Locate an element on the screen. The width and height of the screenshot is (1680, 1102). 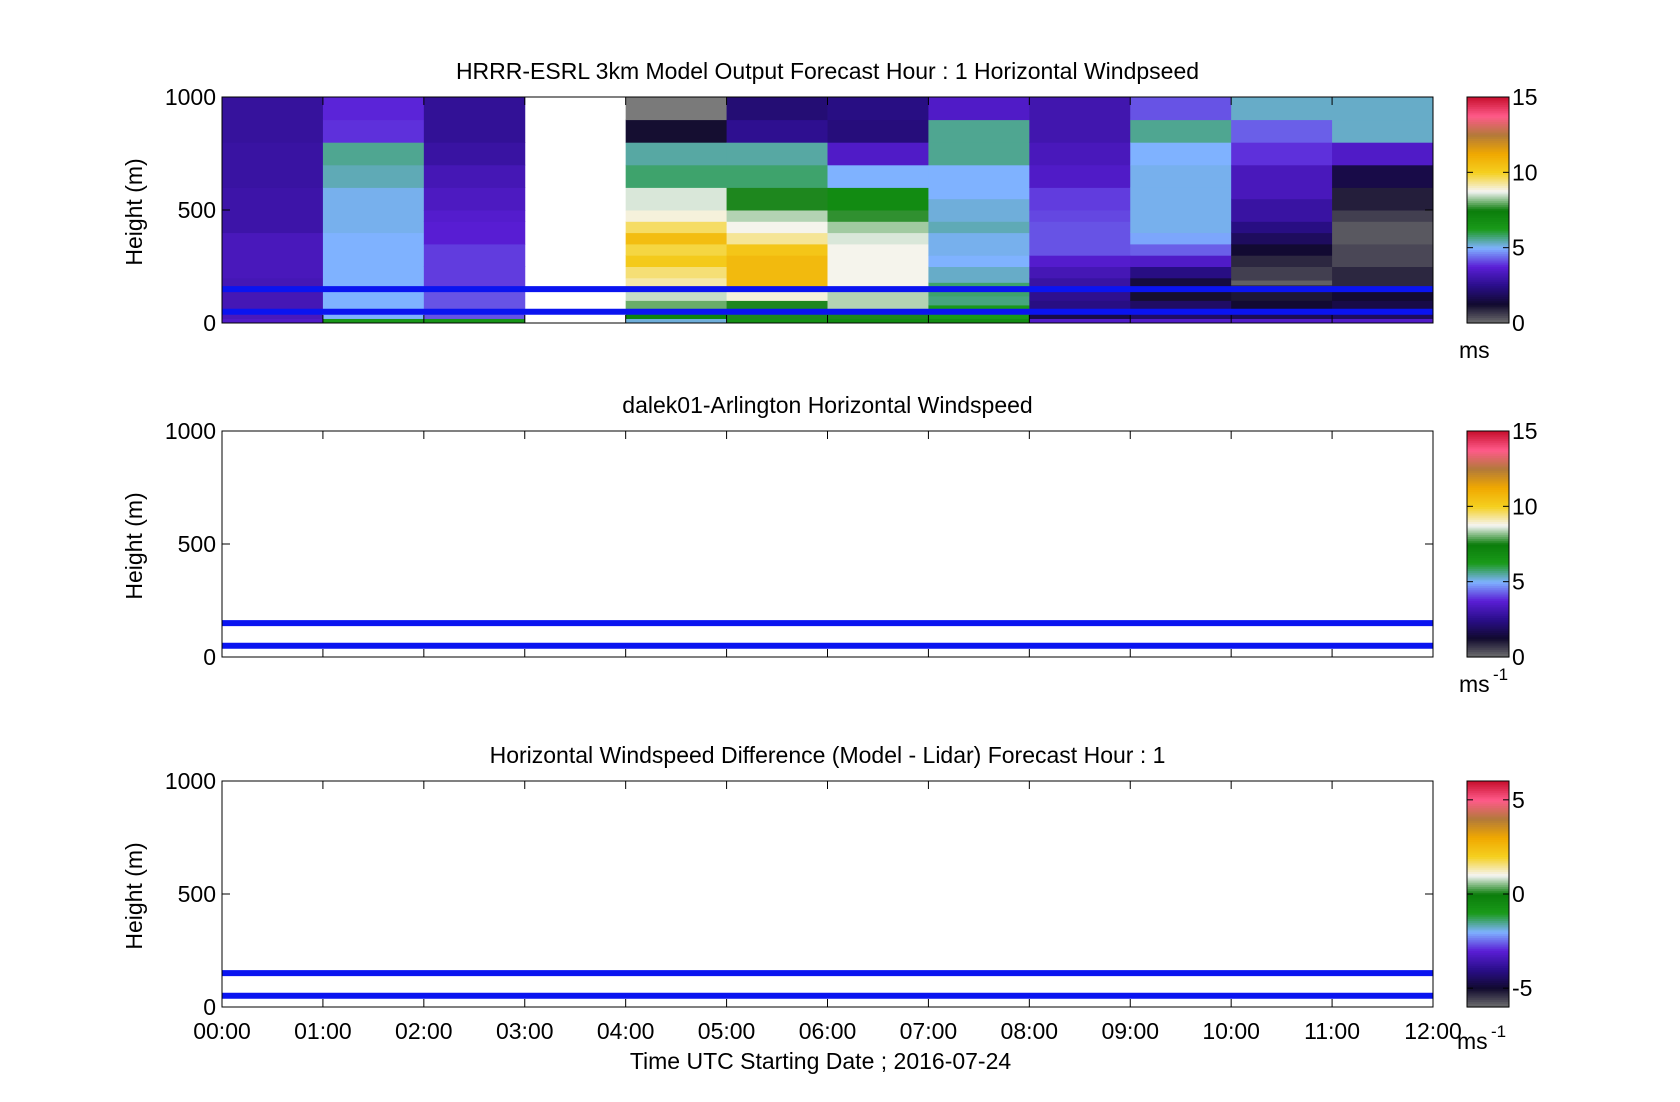
colorbar-tick-label: 10 is located at coordinates (1525, 172).